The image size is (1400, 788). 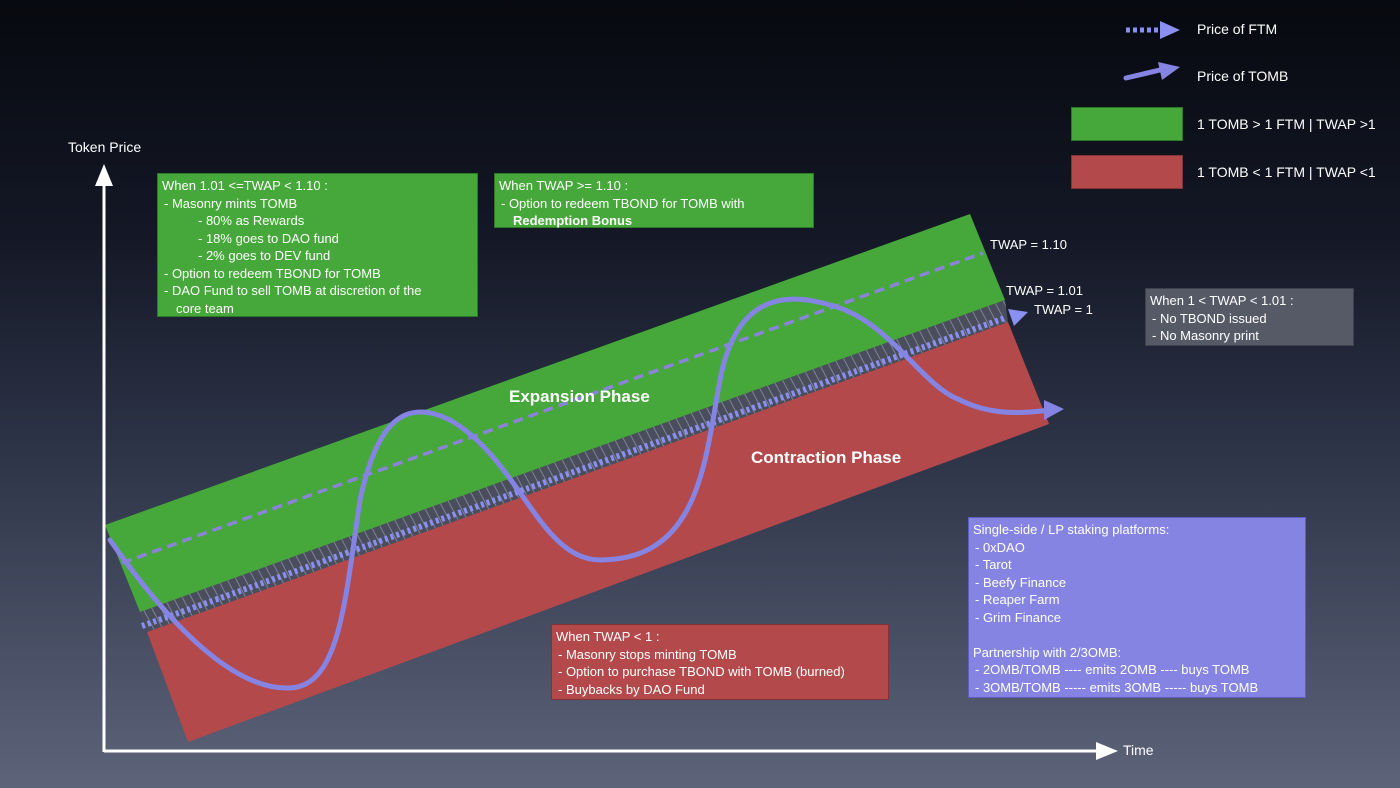 What do you see at coordinates (1063, 309) in the screenshot?
I see `twap-1-label: TWAP = 1` at bounding box center [1063, 309].